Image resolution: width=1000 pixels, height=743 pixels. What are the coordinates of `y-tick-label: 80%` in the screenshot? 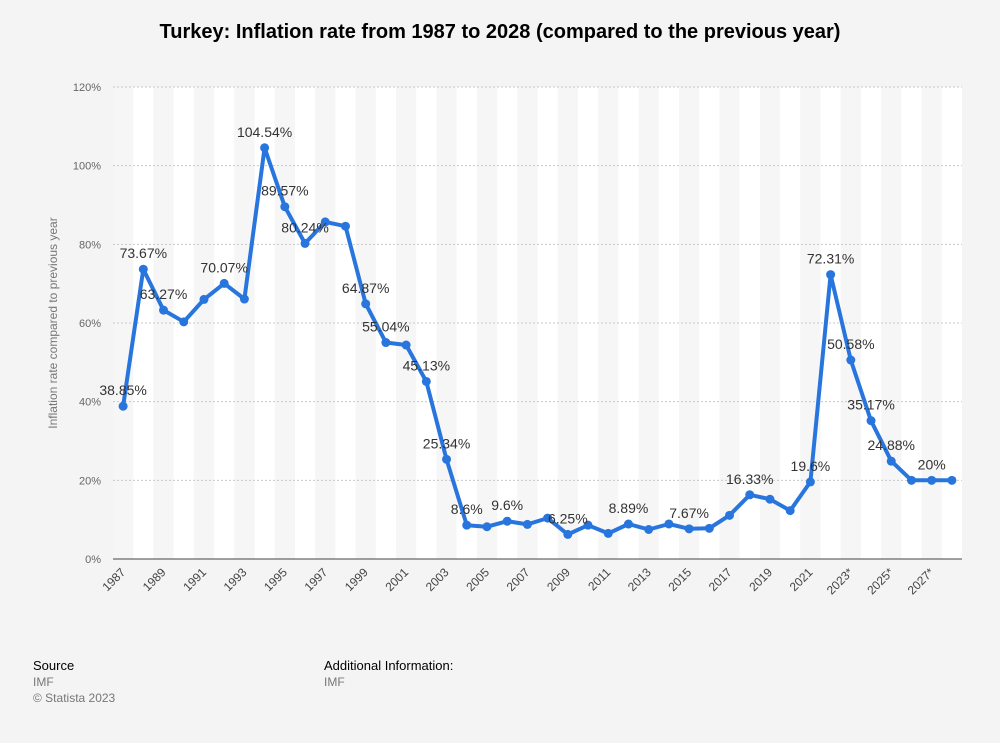 It's located at (90, 245).